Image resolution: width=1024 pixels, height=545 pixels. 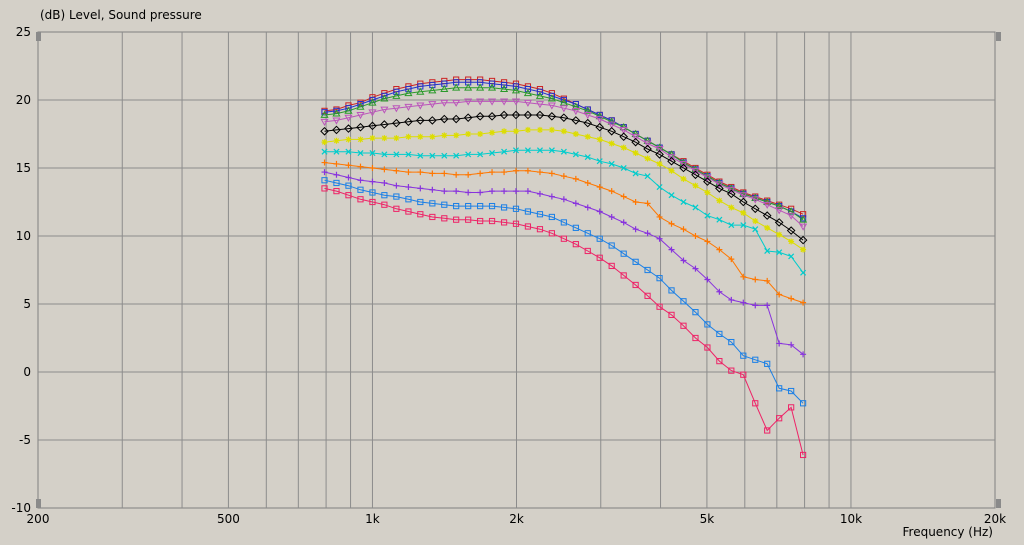 I want to click on y-tick-label: 10, so click(x=23, y=236).